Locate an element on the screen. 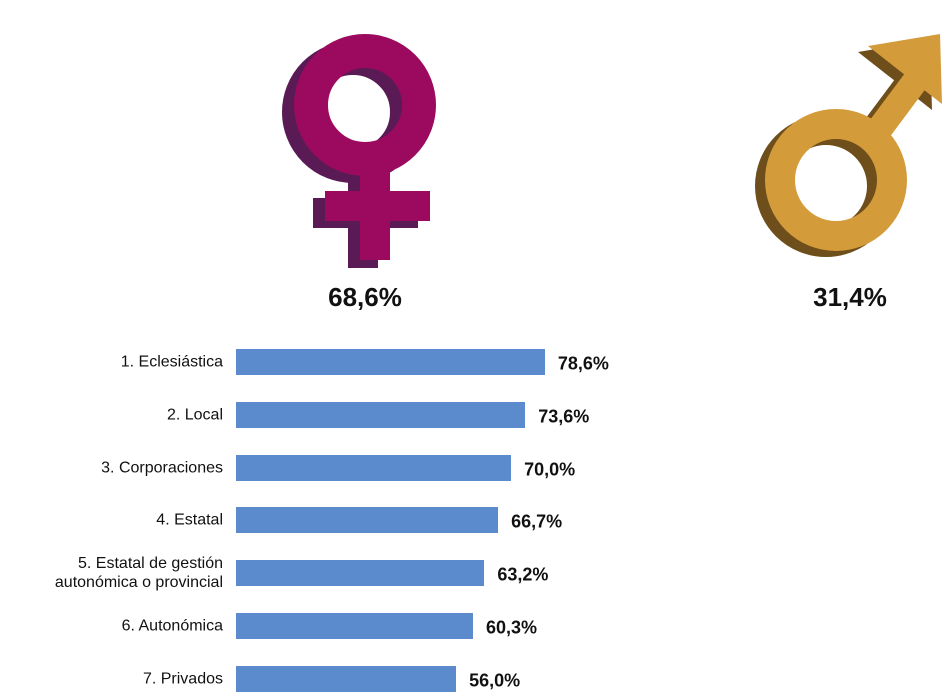 This screenshot has width=943, height=693. category-label: 6. Autonómica is located at coordinates (172, 626).